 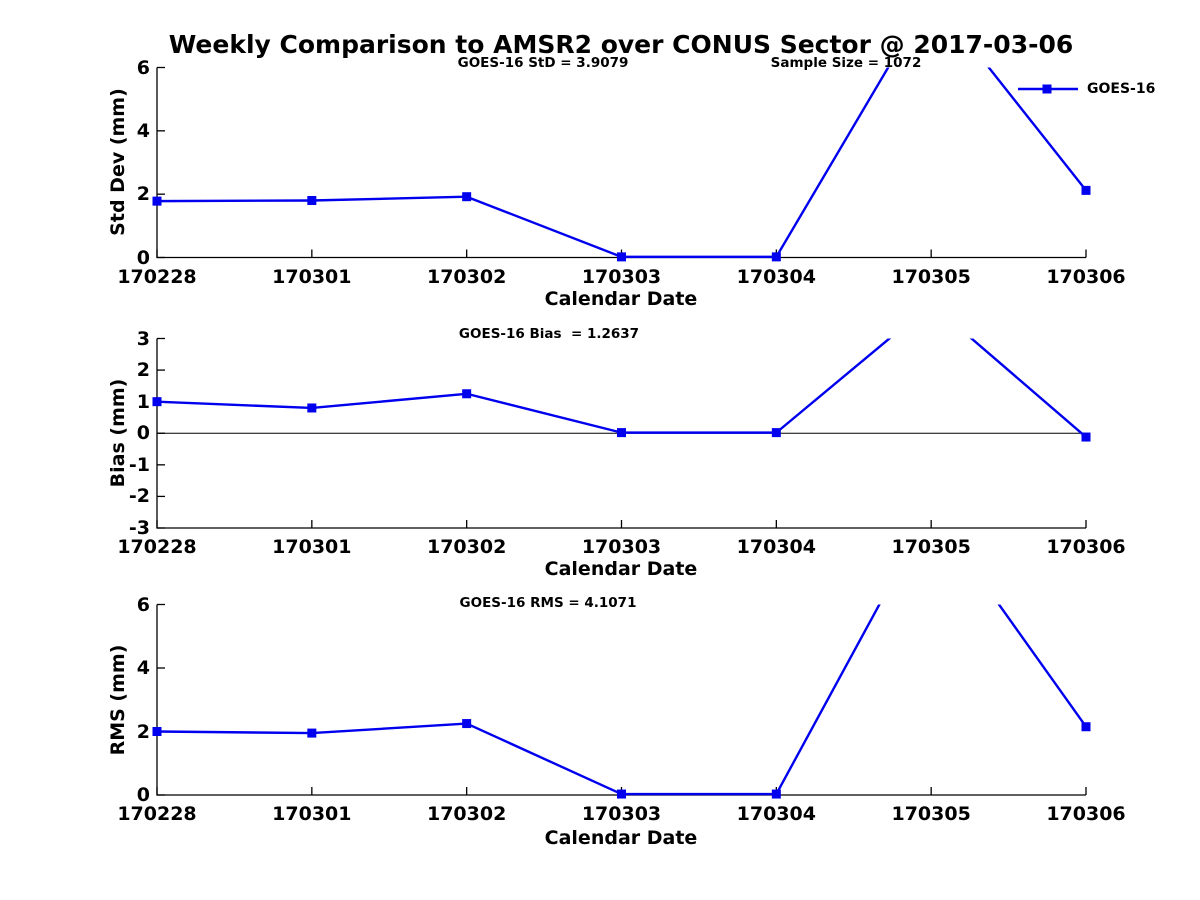 I want to click on x-axis-label-stddev: Calendar Date, so click(x=621, y=299).